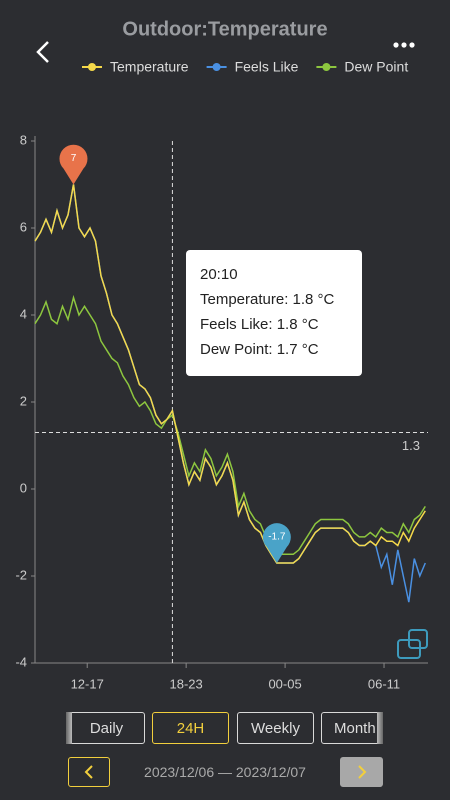 This screenshot has width=450, height=800. I want to click on y-tick-label: 6, so click(23, 226).